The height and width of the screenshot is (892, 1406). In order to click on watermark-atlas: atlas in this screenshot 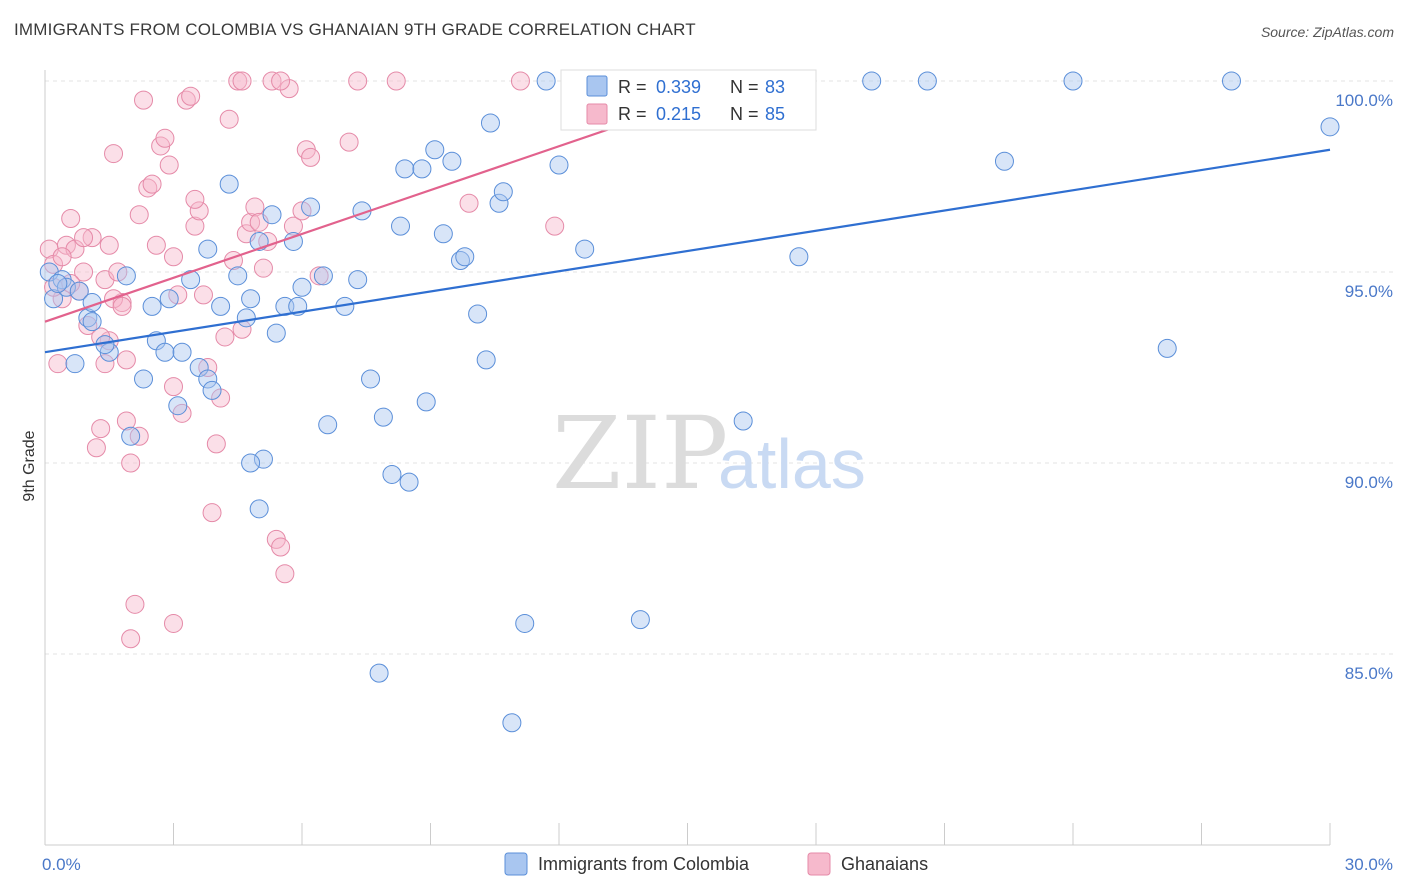, I will do `click(792, 464)`.